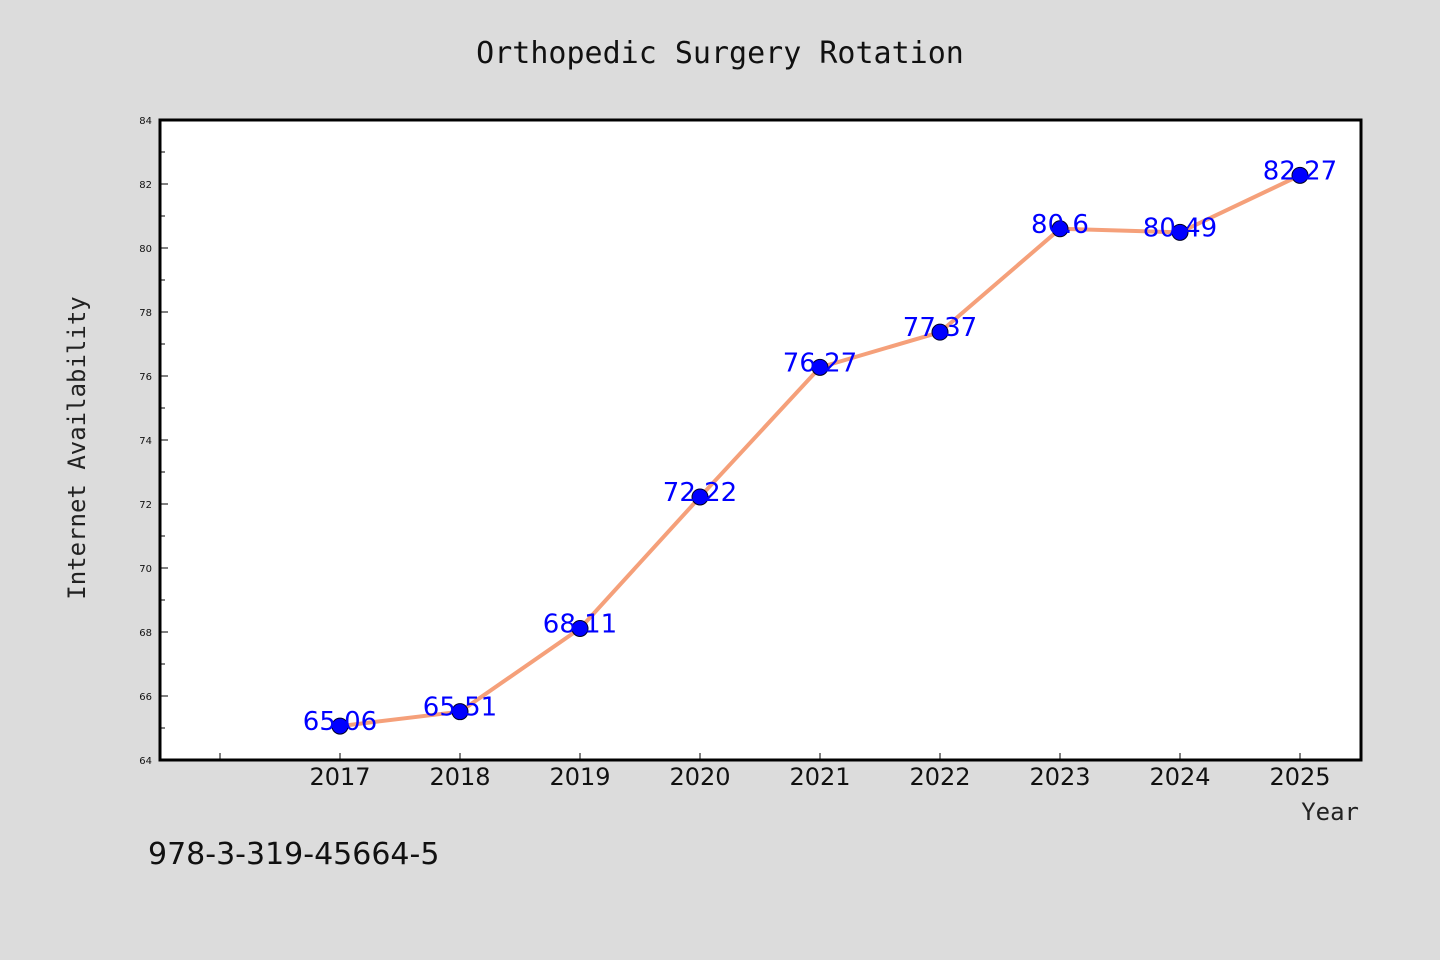  I want to click on data-label: 65.06, so click(340, 722).